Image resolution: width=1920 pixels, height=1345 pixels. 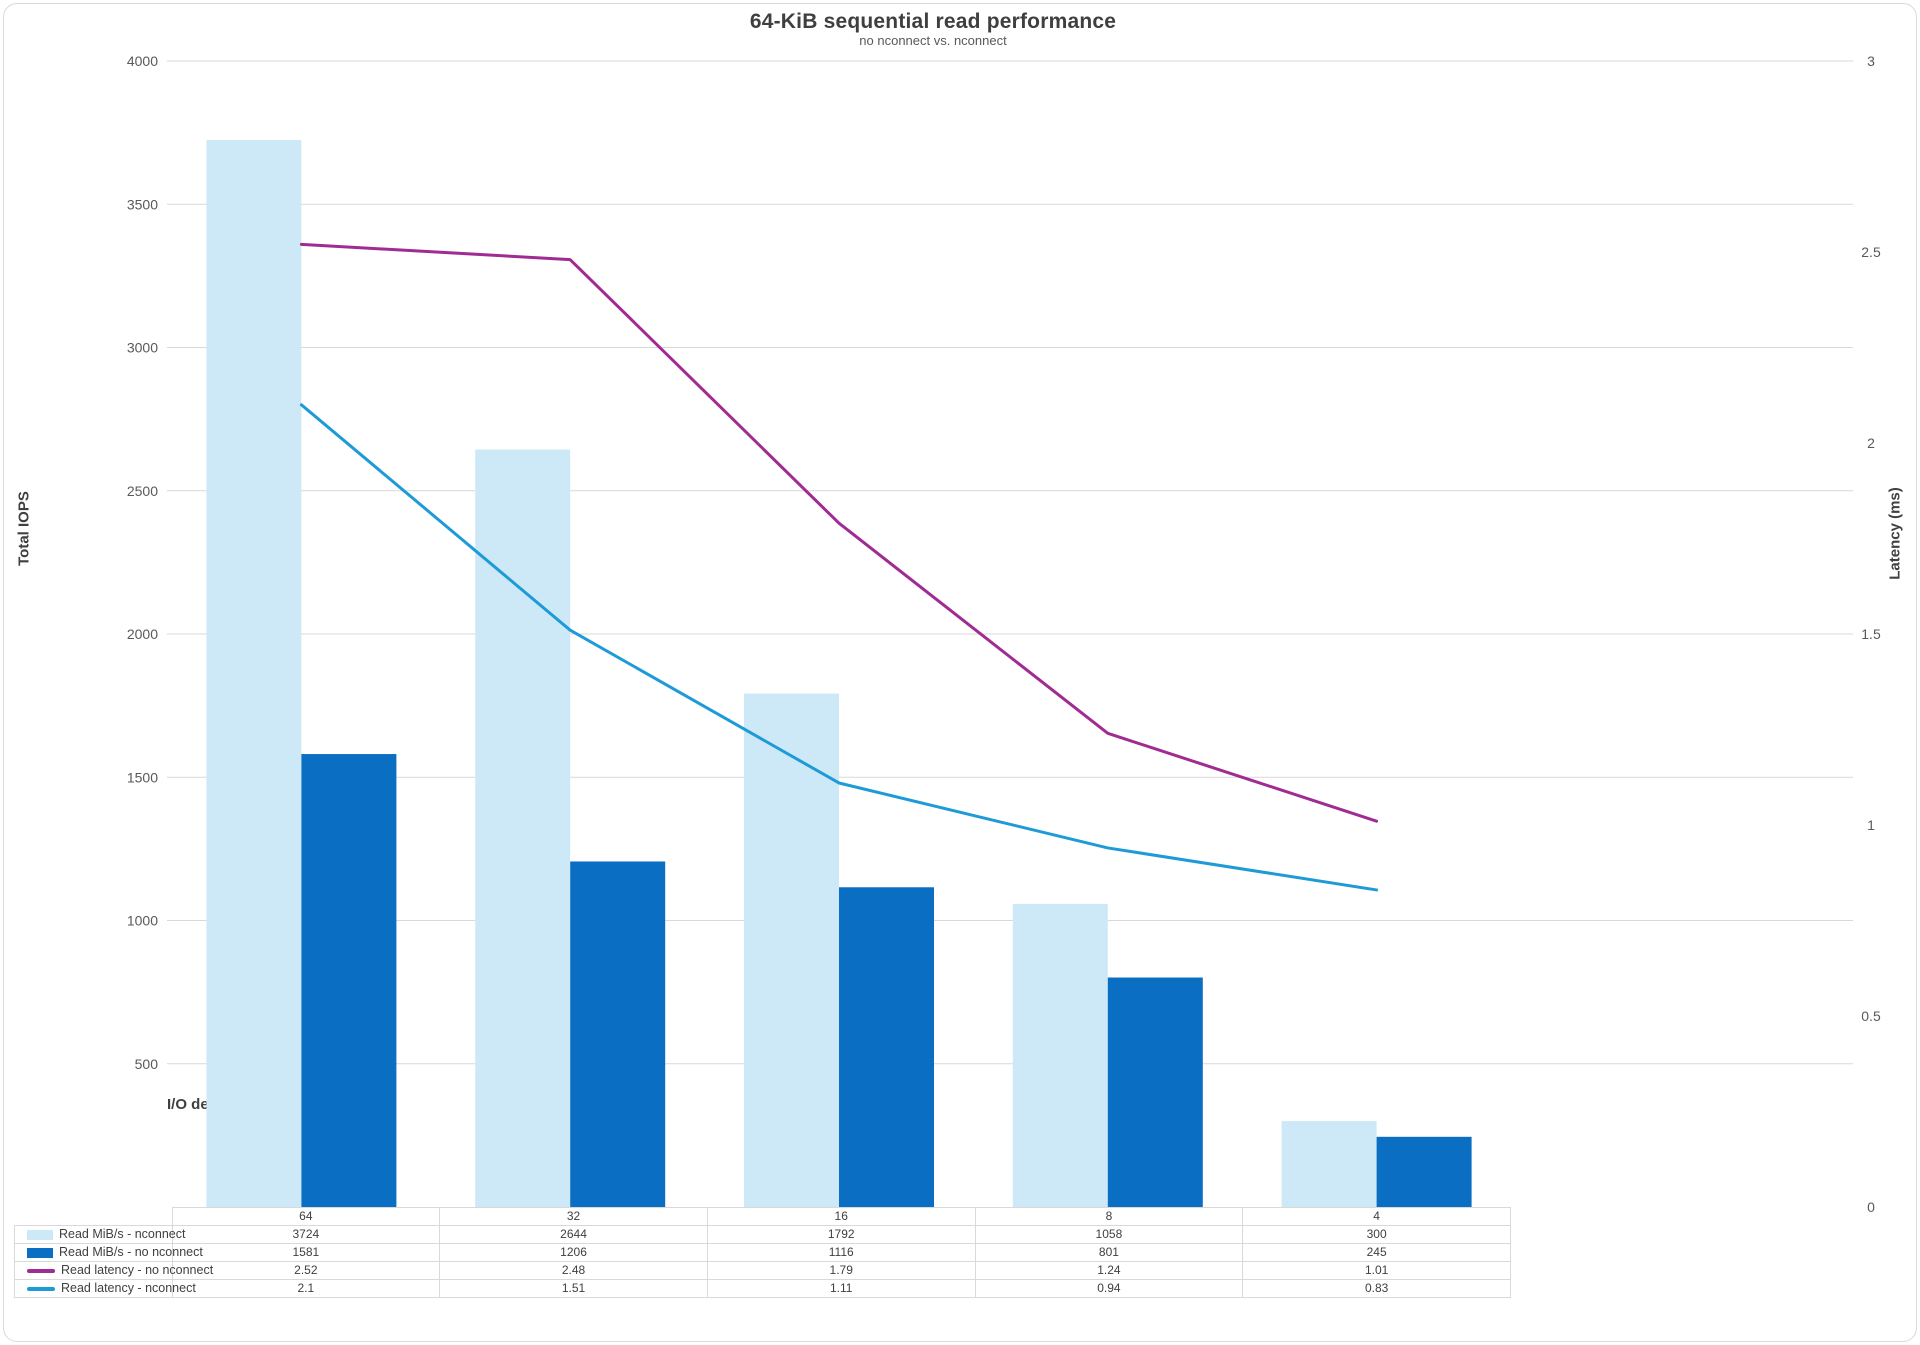 I want to click on legend-cell: Read latency - no nconnect, so click(x=113, y=1270).